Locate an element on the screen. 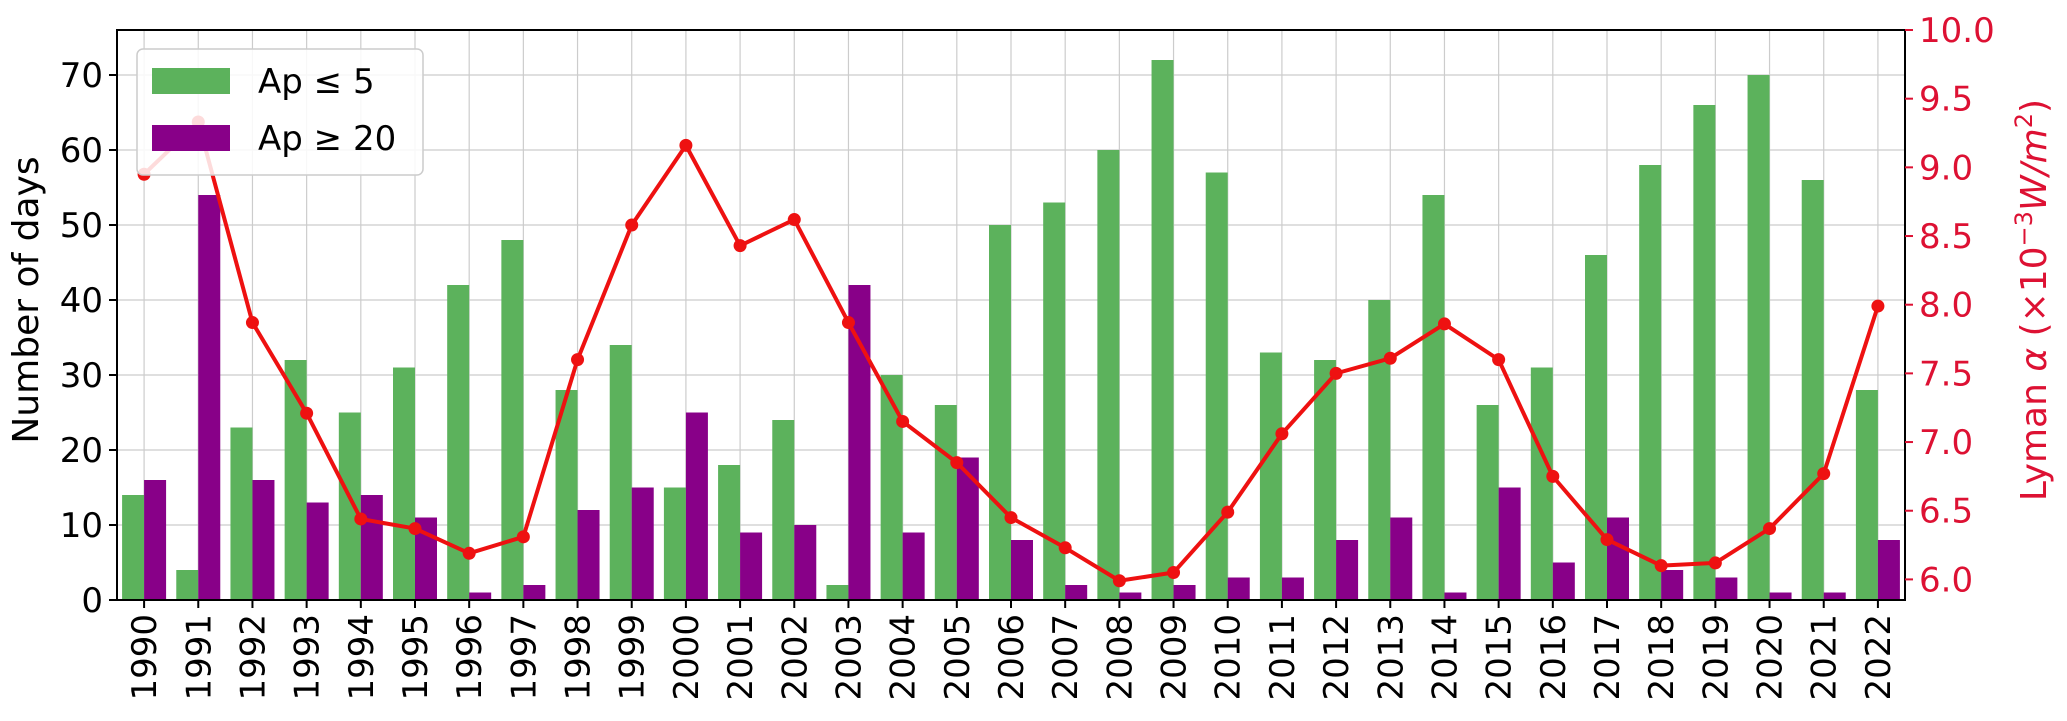 This screenshot has height=721, width=2067. x-tick-label: 2007 is located at coordinates (1066, 657).